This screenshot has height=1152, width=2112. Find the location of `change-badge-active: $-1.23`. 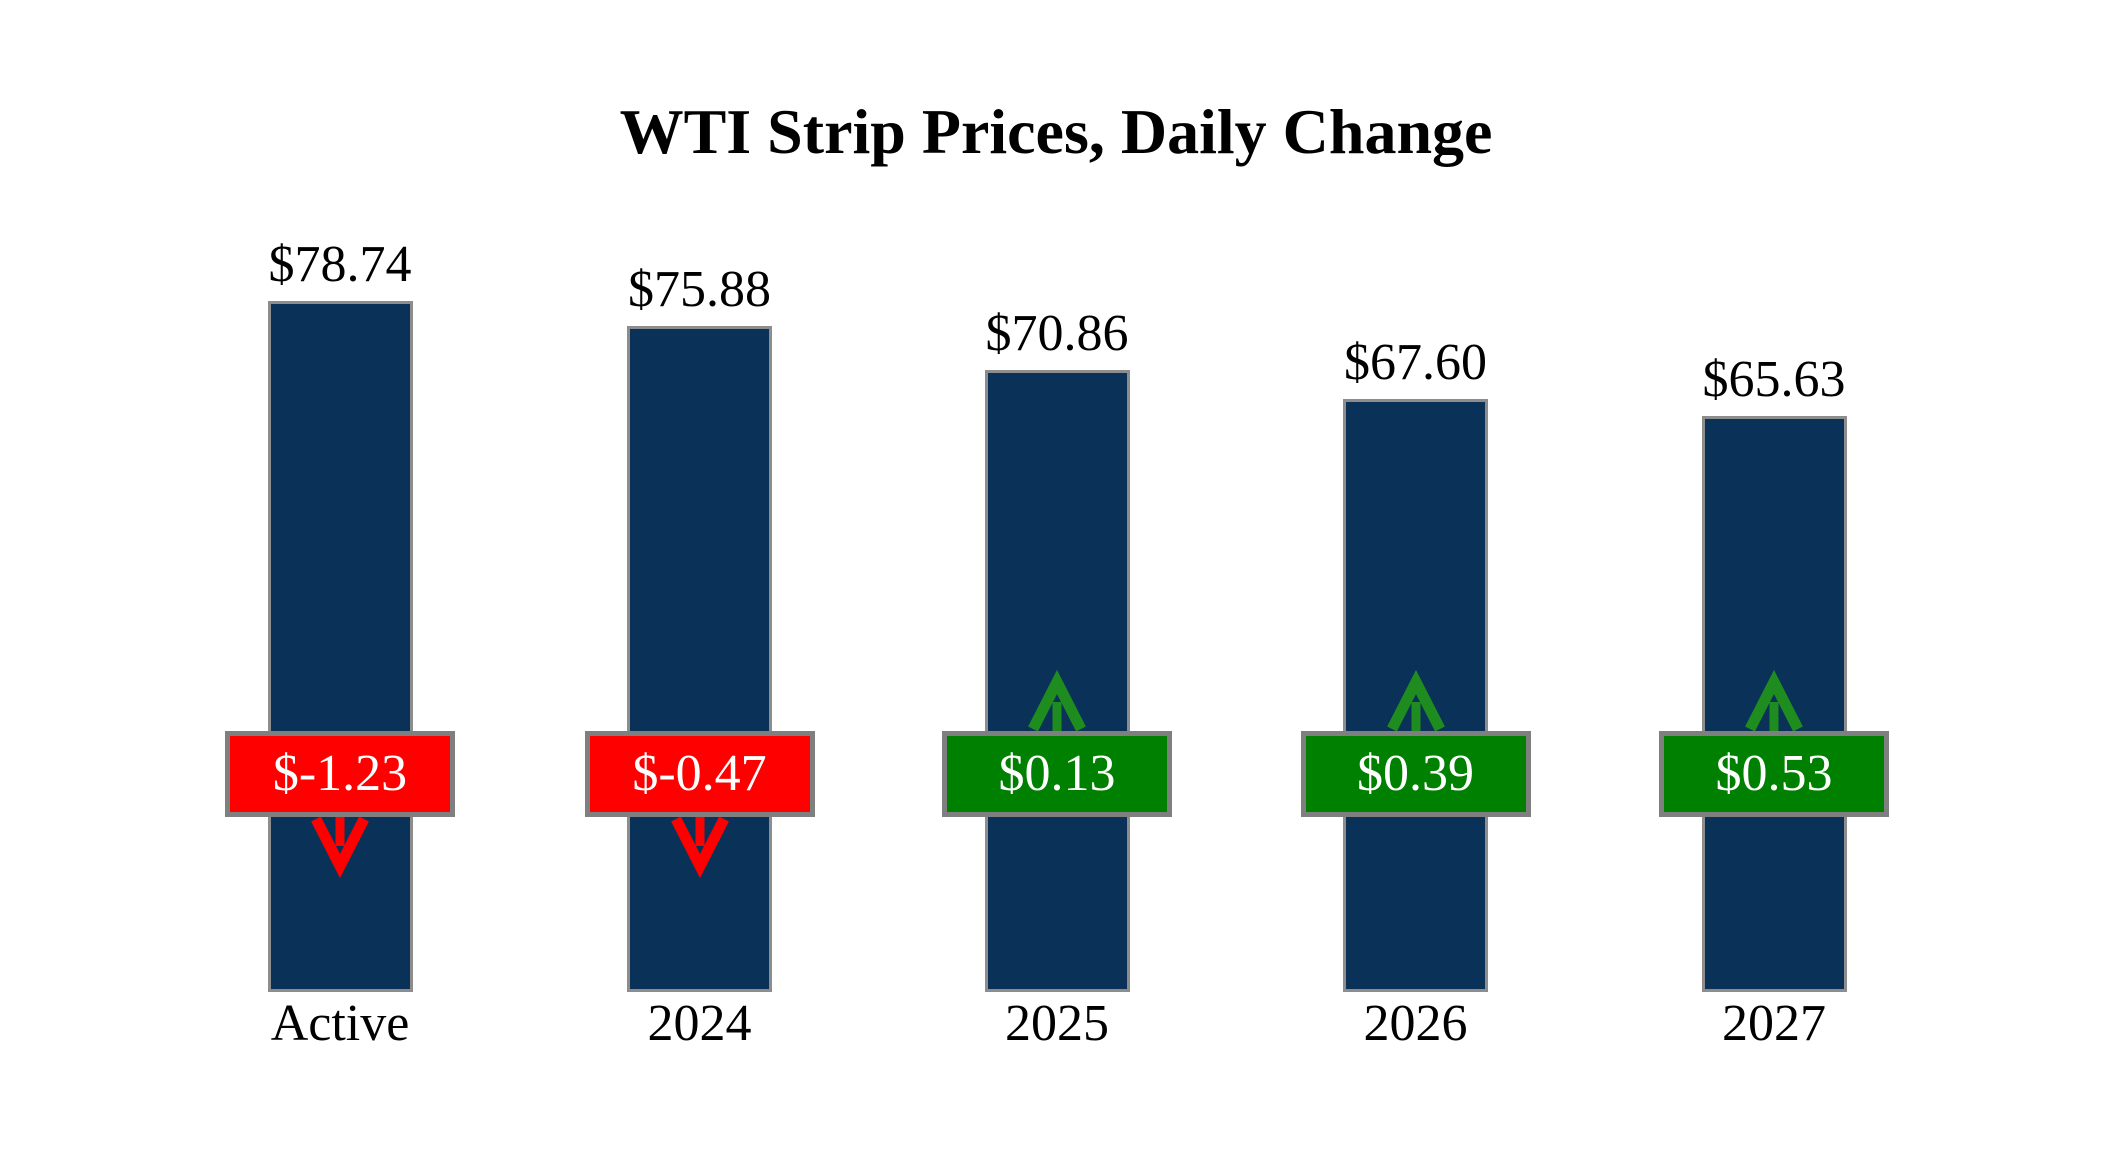

change-badge-active: $-1.23 is located at coordinates (340, 774).